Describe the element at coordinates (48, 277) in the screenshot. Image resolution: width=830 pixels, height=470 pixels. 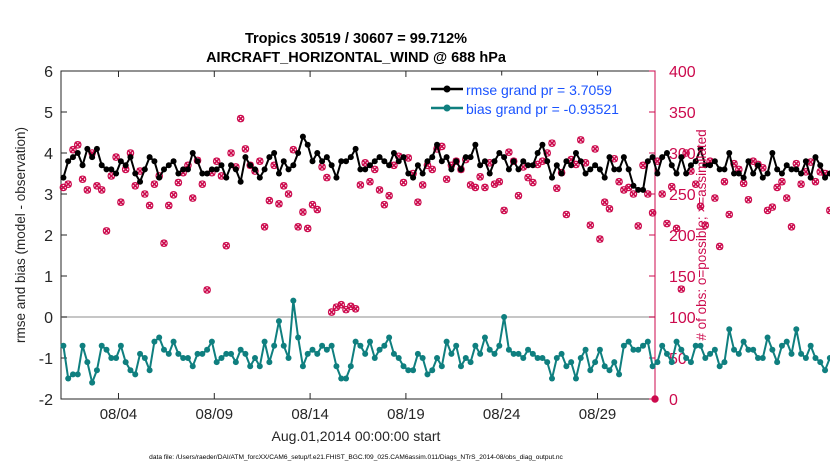
I see `y-left-tick-label: 1` at that location.